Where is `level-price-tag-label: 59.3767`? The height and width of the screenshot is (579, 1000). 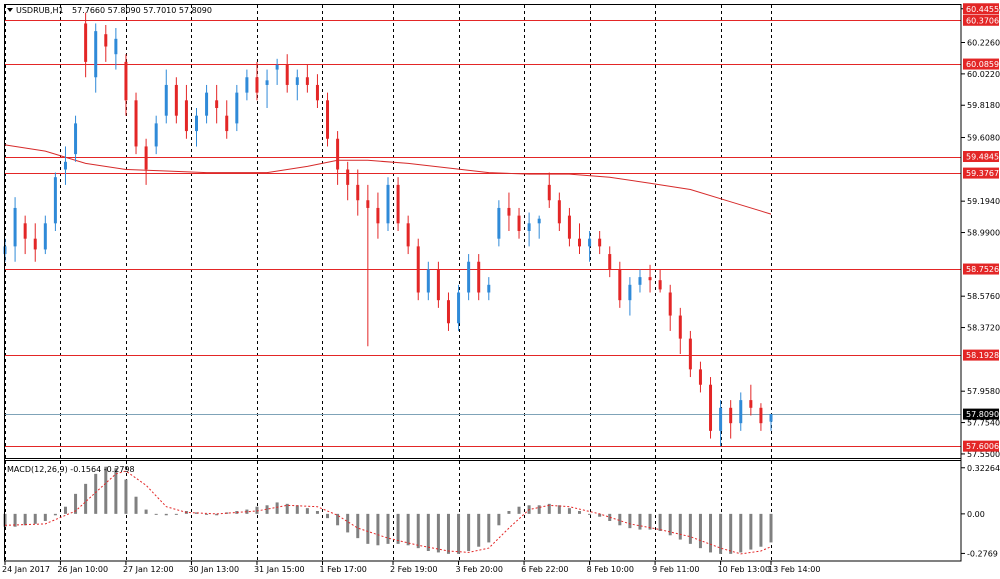 level-price-tag-label: 59.3767 is located at coordinates (982, 173).